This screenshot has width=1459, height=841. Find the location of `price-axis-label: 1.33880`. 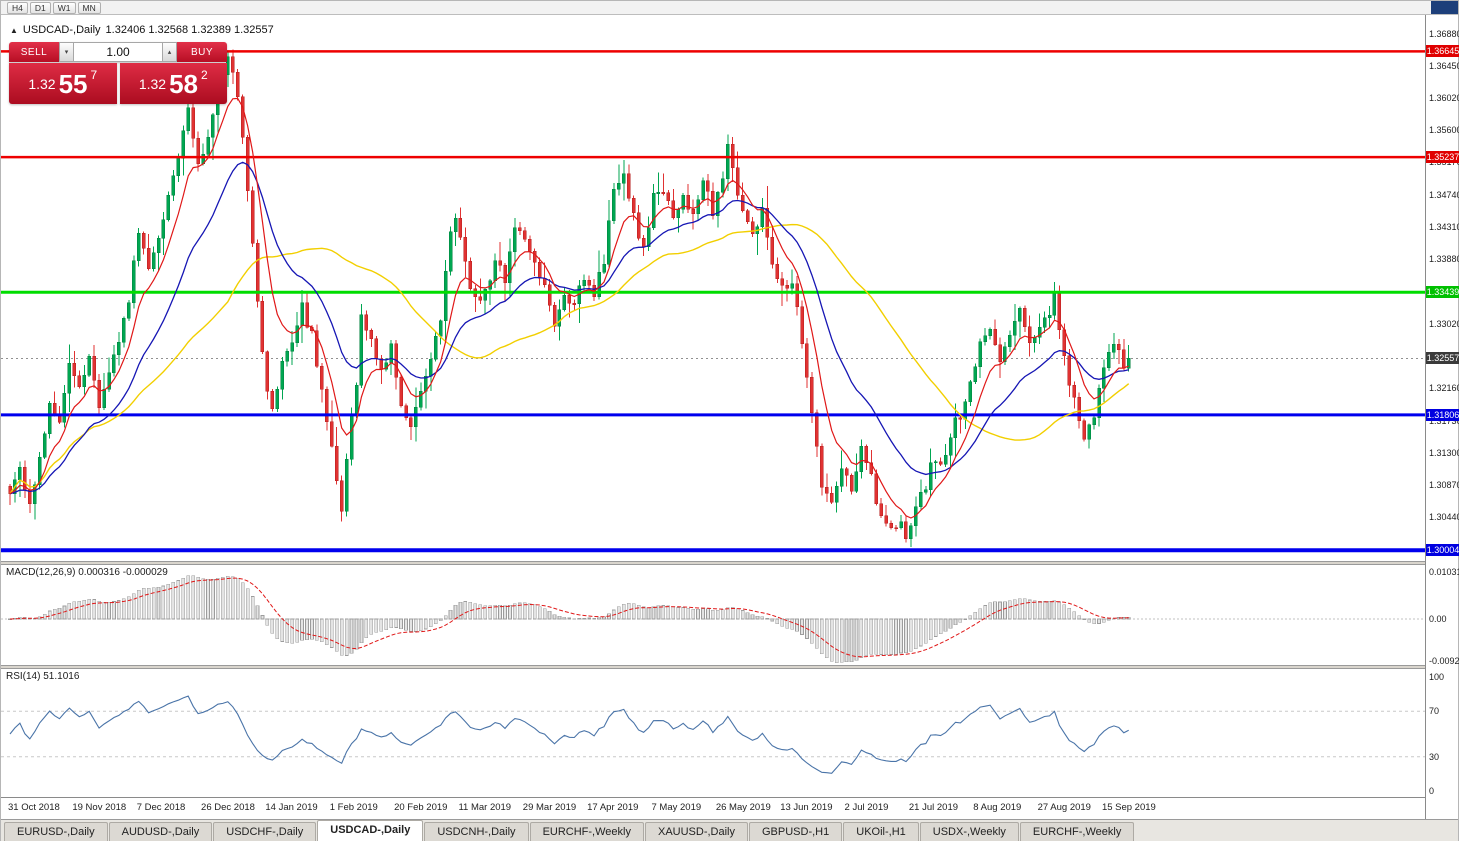

price-axis-label: 1.33880 is located at coordinates (1444, 259).